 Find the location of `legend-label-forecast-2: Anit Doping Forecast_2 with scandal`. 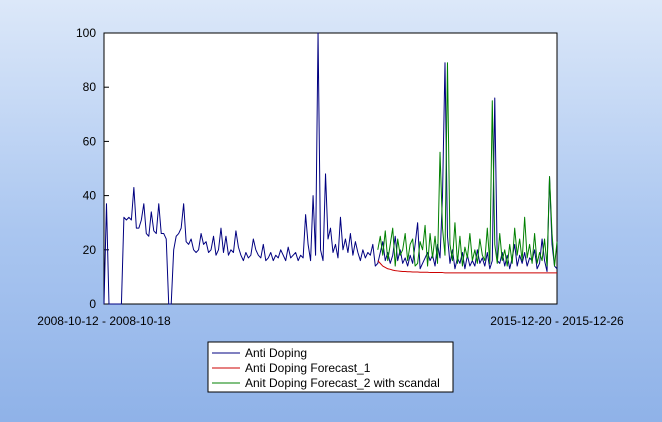

legend-label-forecast-2: Anit Doping Forecast_2 with scandal is located at coordinates (342, 383).